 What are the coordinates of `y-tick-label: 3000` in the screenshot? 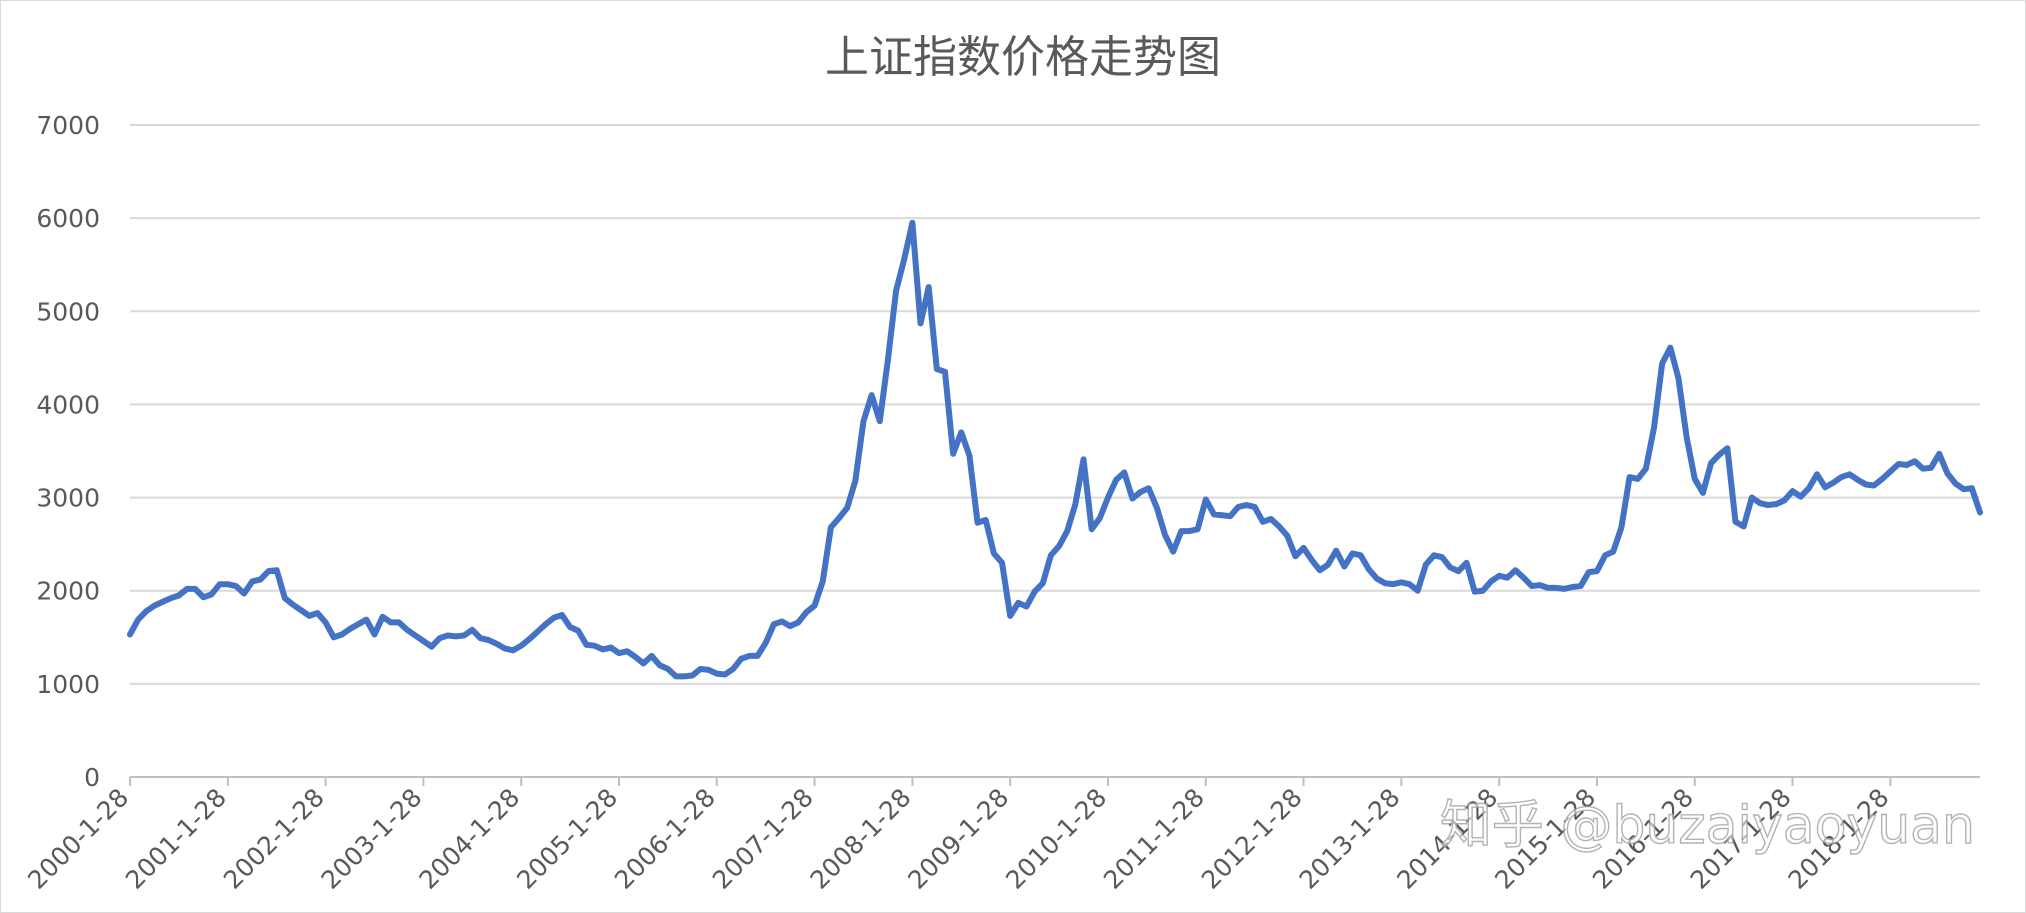 It's located at (68, 498).